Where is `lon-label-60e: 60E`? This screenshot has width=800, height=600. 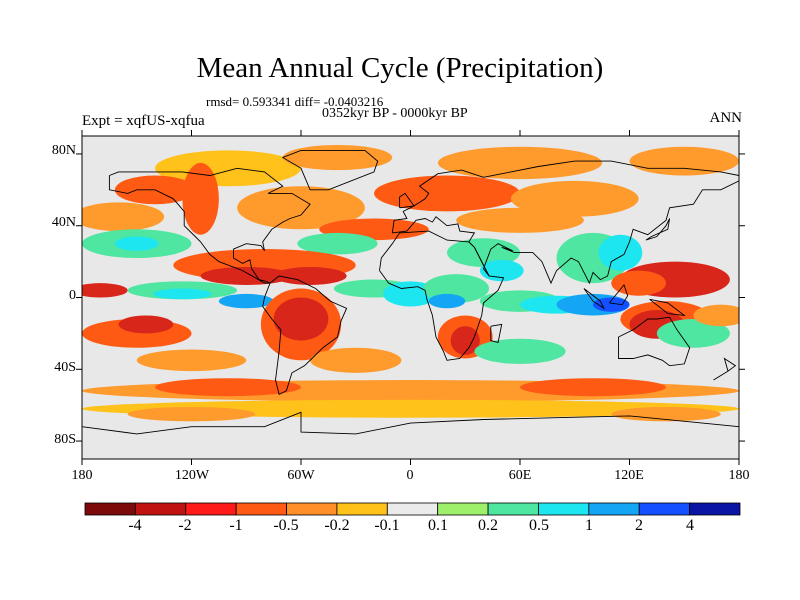
lon-label-60e: 60E is located at coordinates (520, 475).